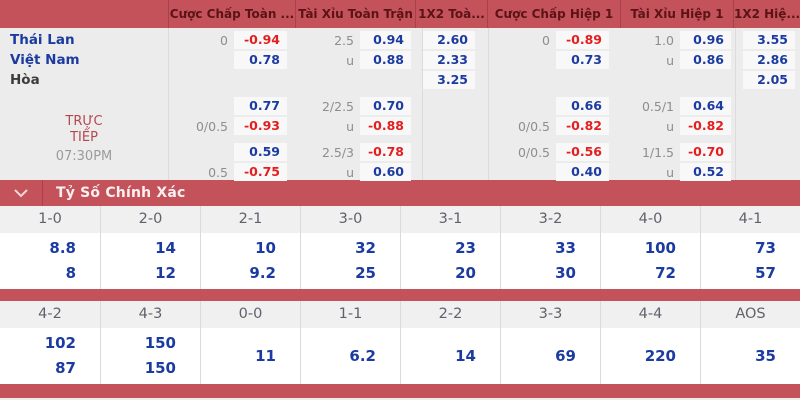 The width and height of the screenshot is (800, 400). Describe the element at coordinates (705, 40) in the screenshot. I see `h1-overunder-odds-button: 0.96` at that location.